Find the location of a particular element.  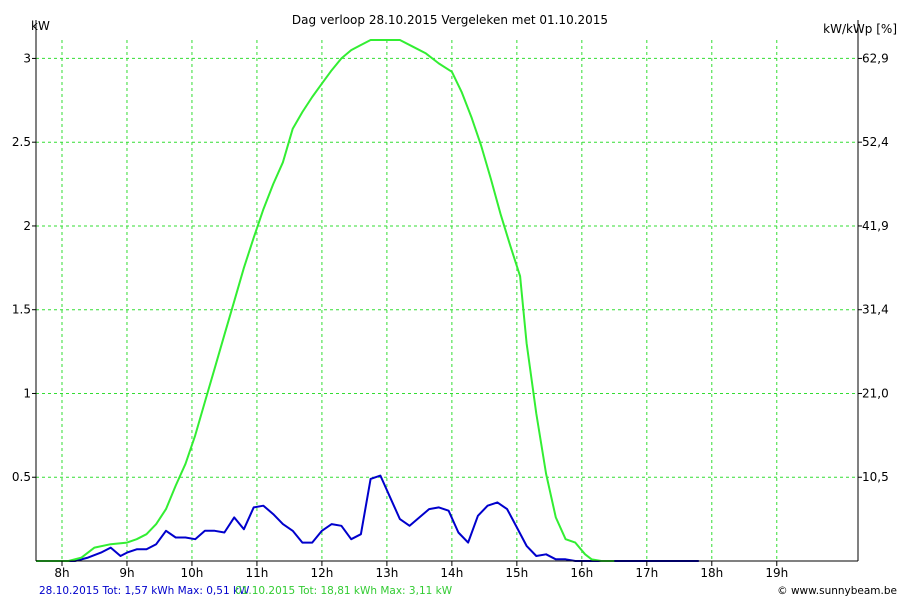

footer-copyright: © www.sunnybeam.be is located at coordinates (837, 591).